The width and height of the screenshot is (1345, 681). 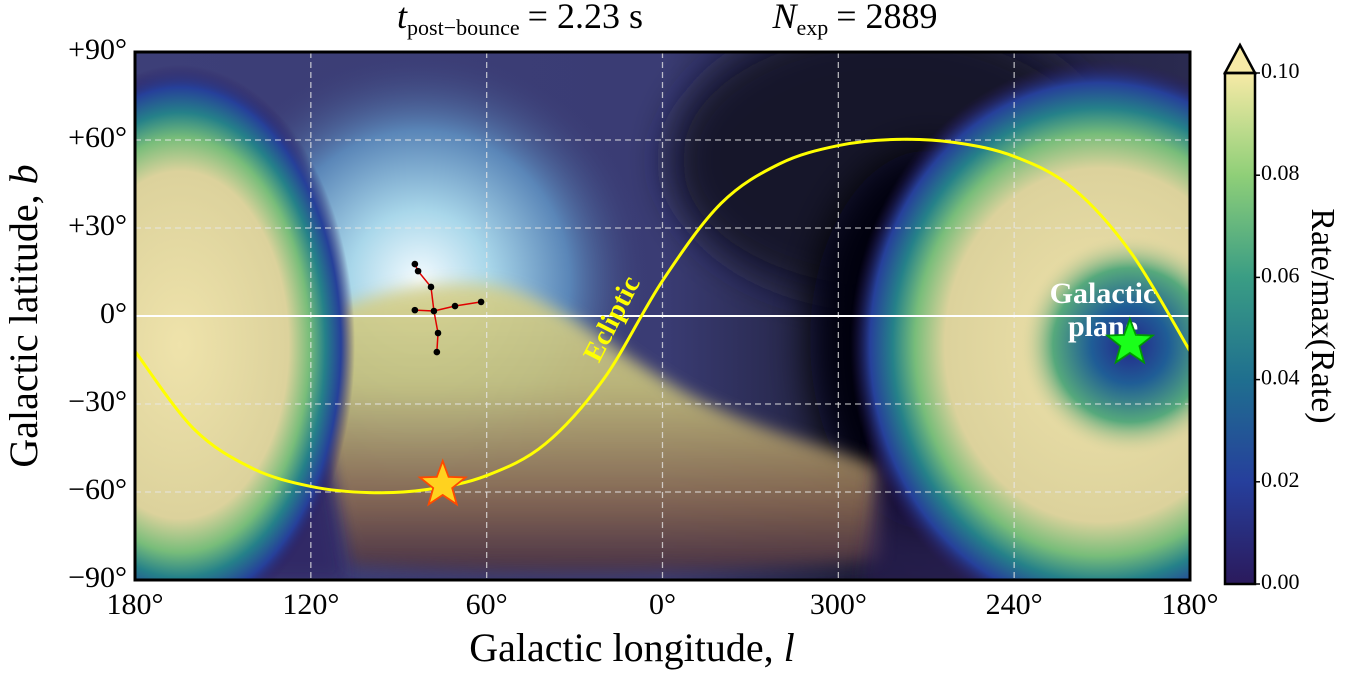 I want to click on colorbar-tick-label: 0.08, so click(x=1280, y=172).